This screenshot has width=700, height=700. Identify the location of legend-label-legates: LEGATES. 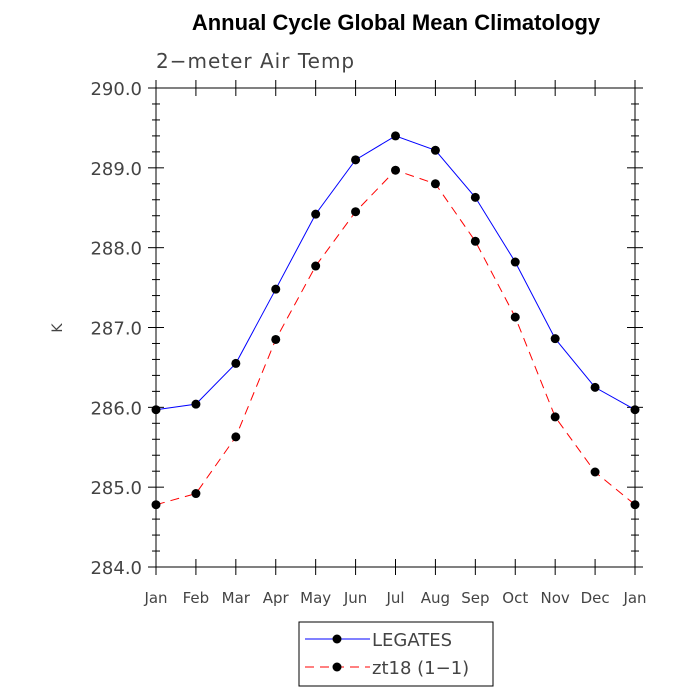
(412, 640).